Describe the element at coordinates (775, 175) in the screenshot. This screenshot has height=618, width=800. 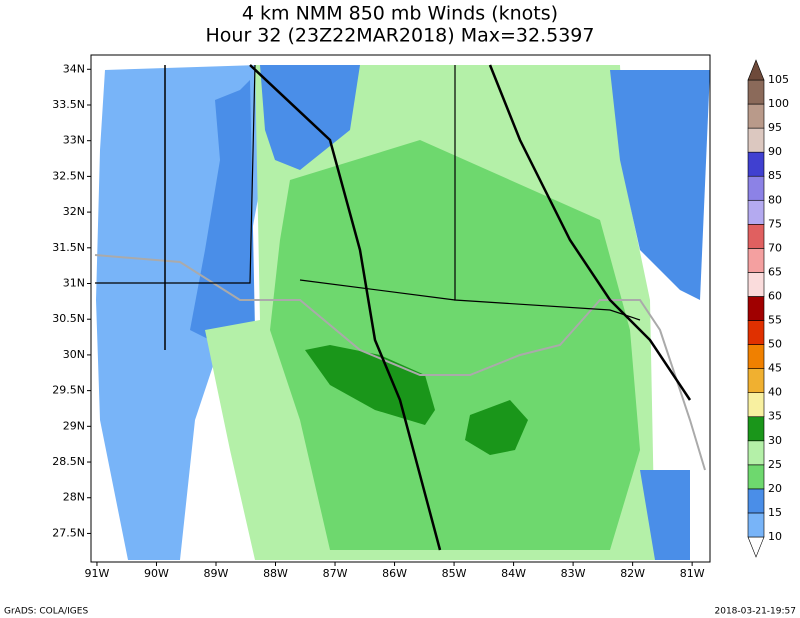
I see `colorbar-label: 85` at that location.